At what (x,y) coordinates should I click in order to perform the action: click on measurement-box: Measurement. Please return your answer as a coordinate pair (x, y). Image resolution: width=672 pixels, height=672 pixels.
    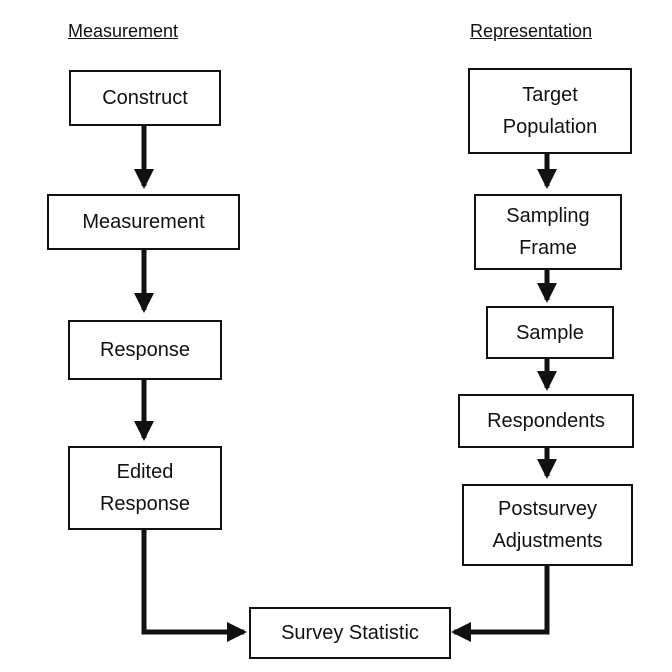
    Looking at the image, I should click on (143, 222).